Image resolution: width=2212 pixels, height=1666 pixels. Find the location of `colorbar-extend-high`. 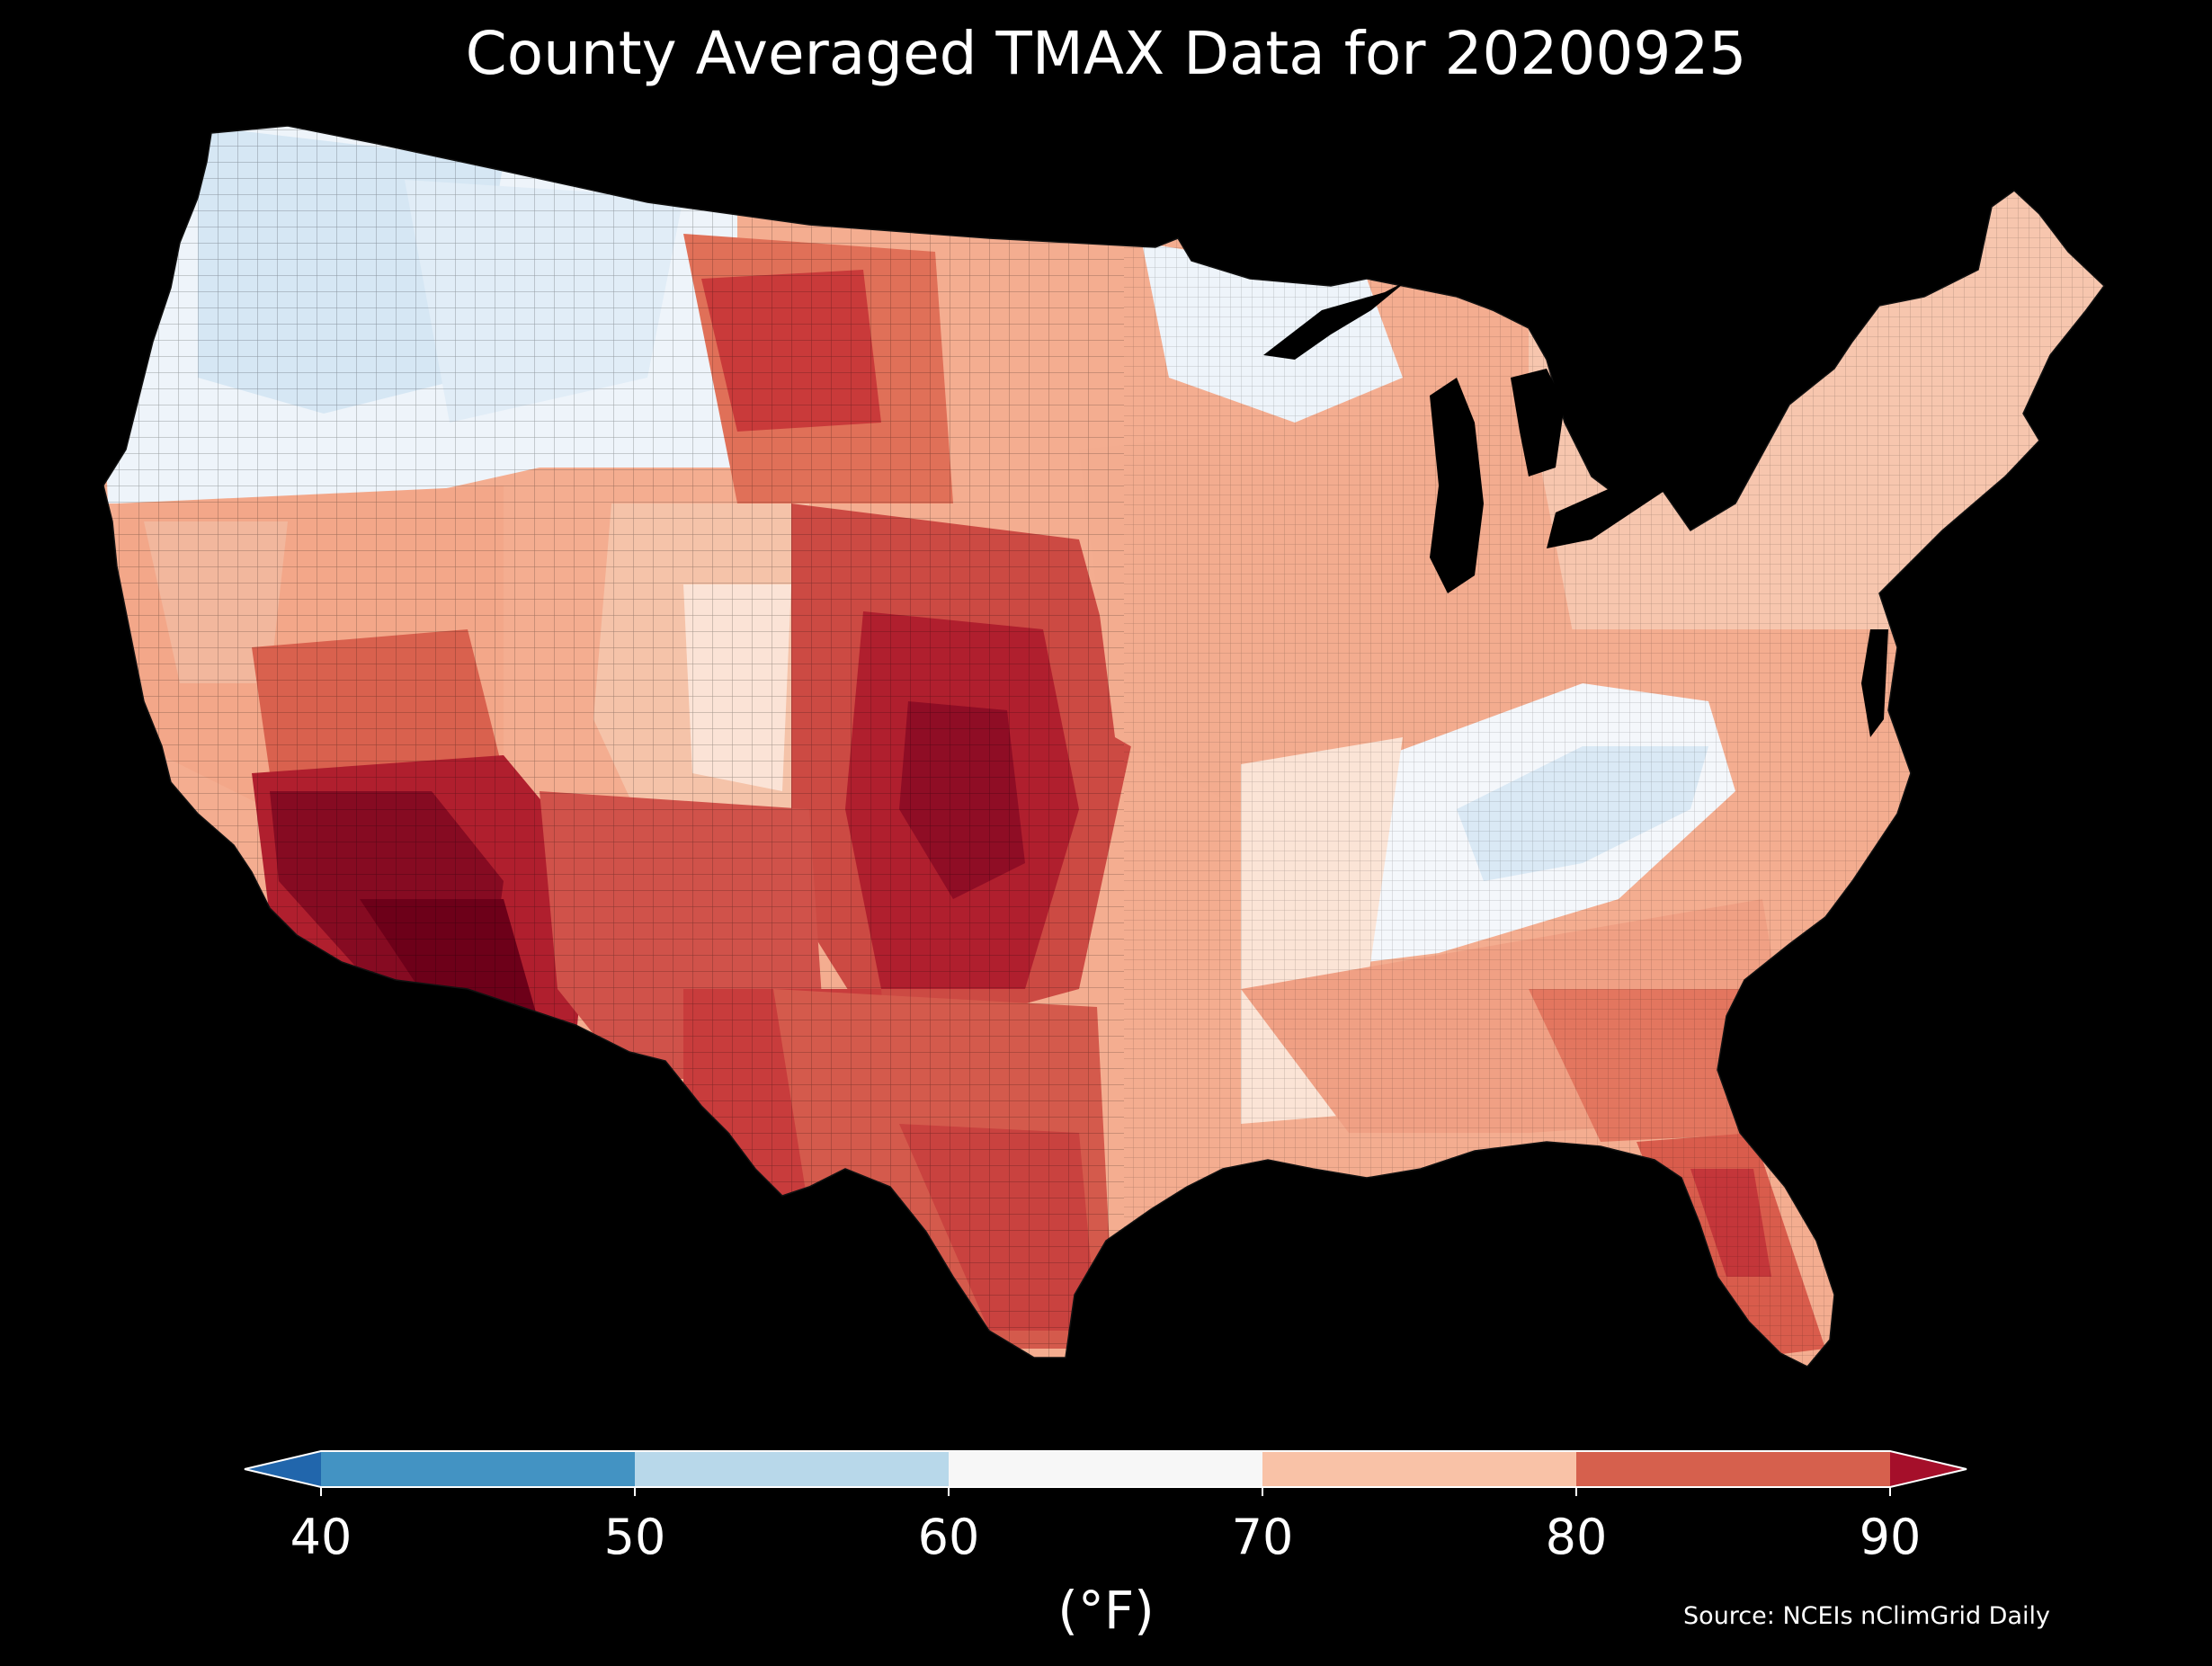

colorbar-extend-high is located at coordinates (1928, 1469).